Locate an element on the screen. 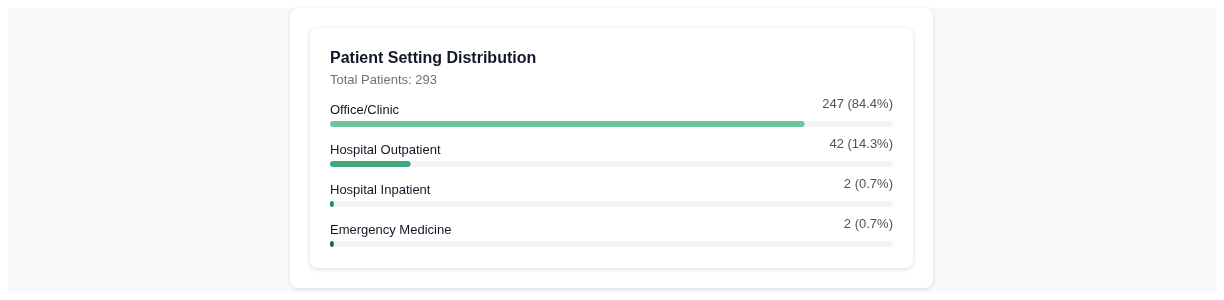 The height and width of the screenshot is (300, 1224). y-tick-label: Office/Clinic is located at coordinates (365, 109).